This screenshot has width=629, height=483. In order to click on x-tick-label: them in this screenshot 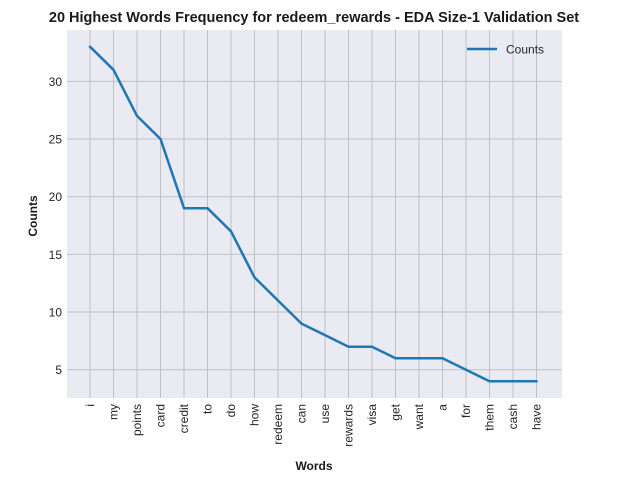, I will do `click(490, 417)`.